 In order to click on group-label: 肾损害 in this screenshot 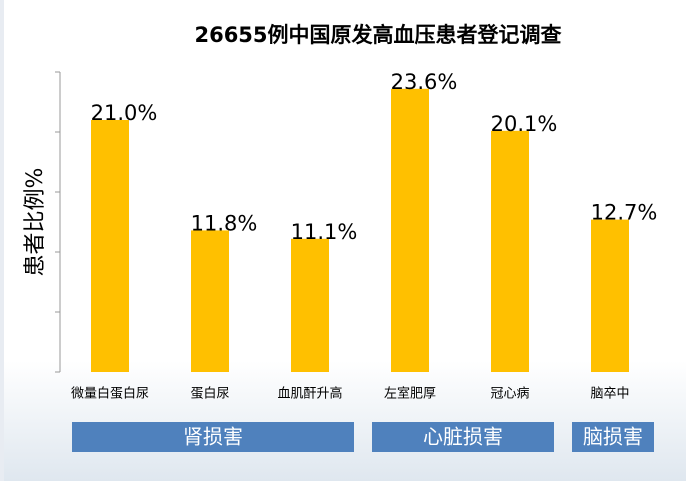, I will do `click(213, 437)`.